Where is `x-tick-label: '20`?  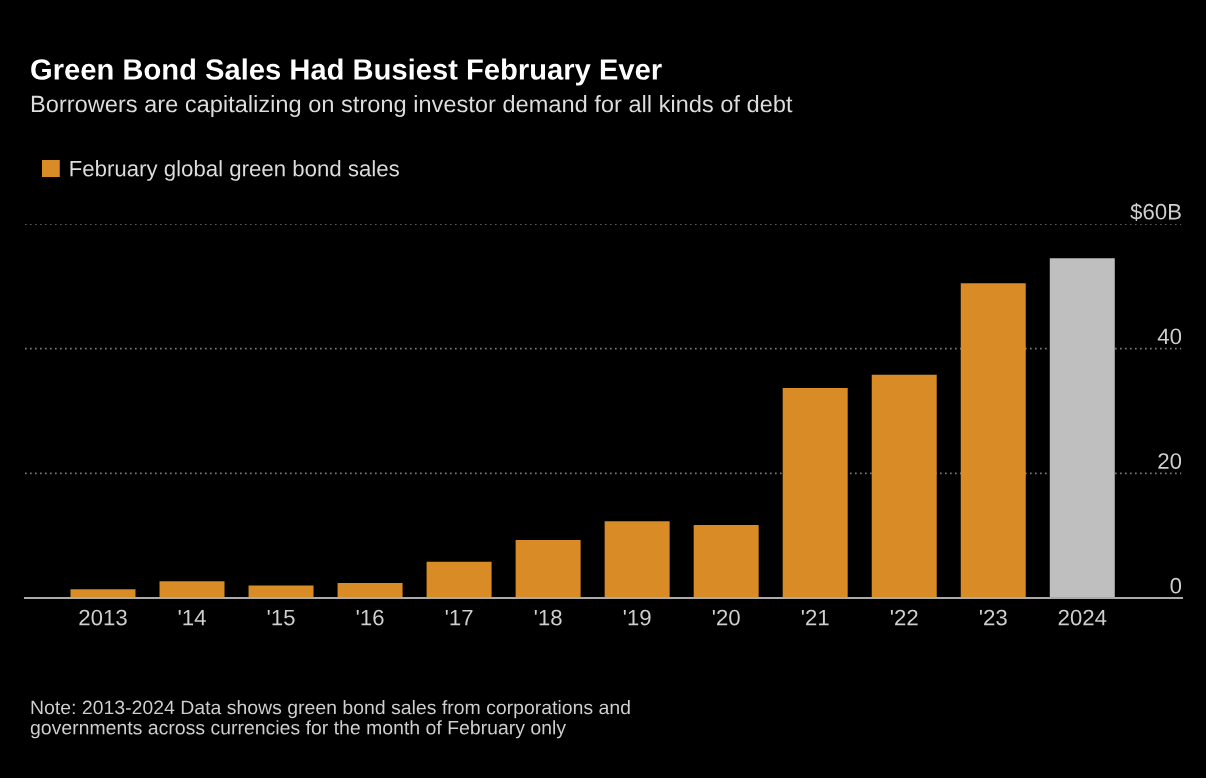 x-tick-label: '20 is located at coordinates (726, 617).